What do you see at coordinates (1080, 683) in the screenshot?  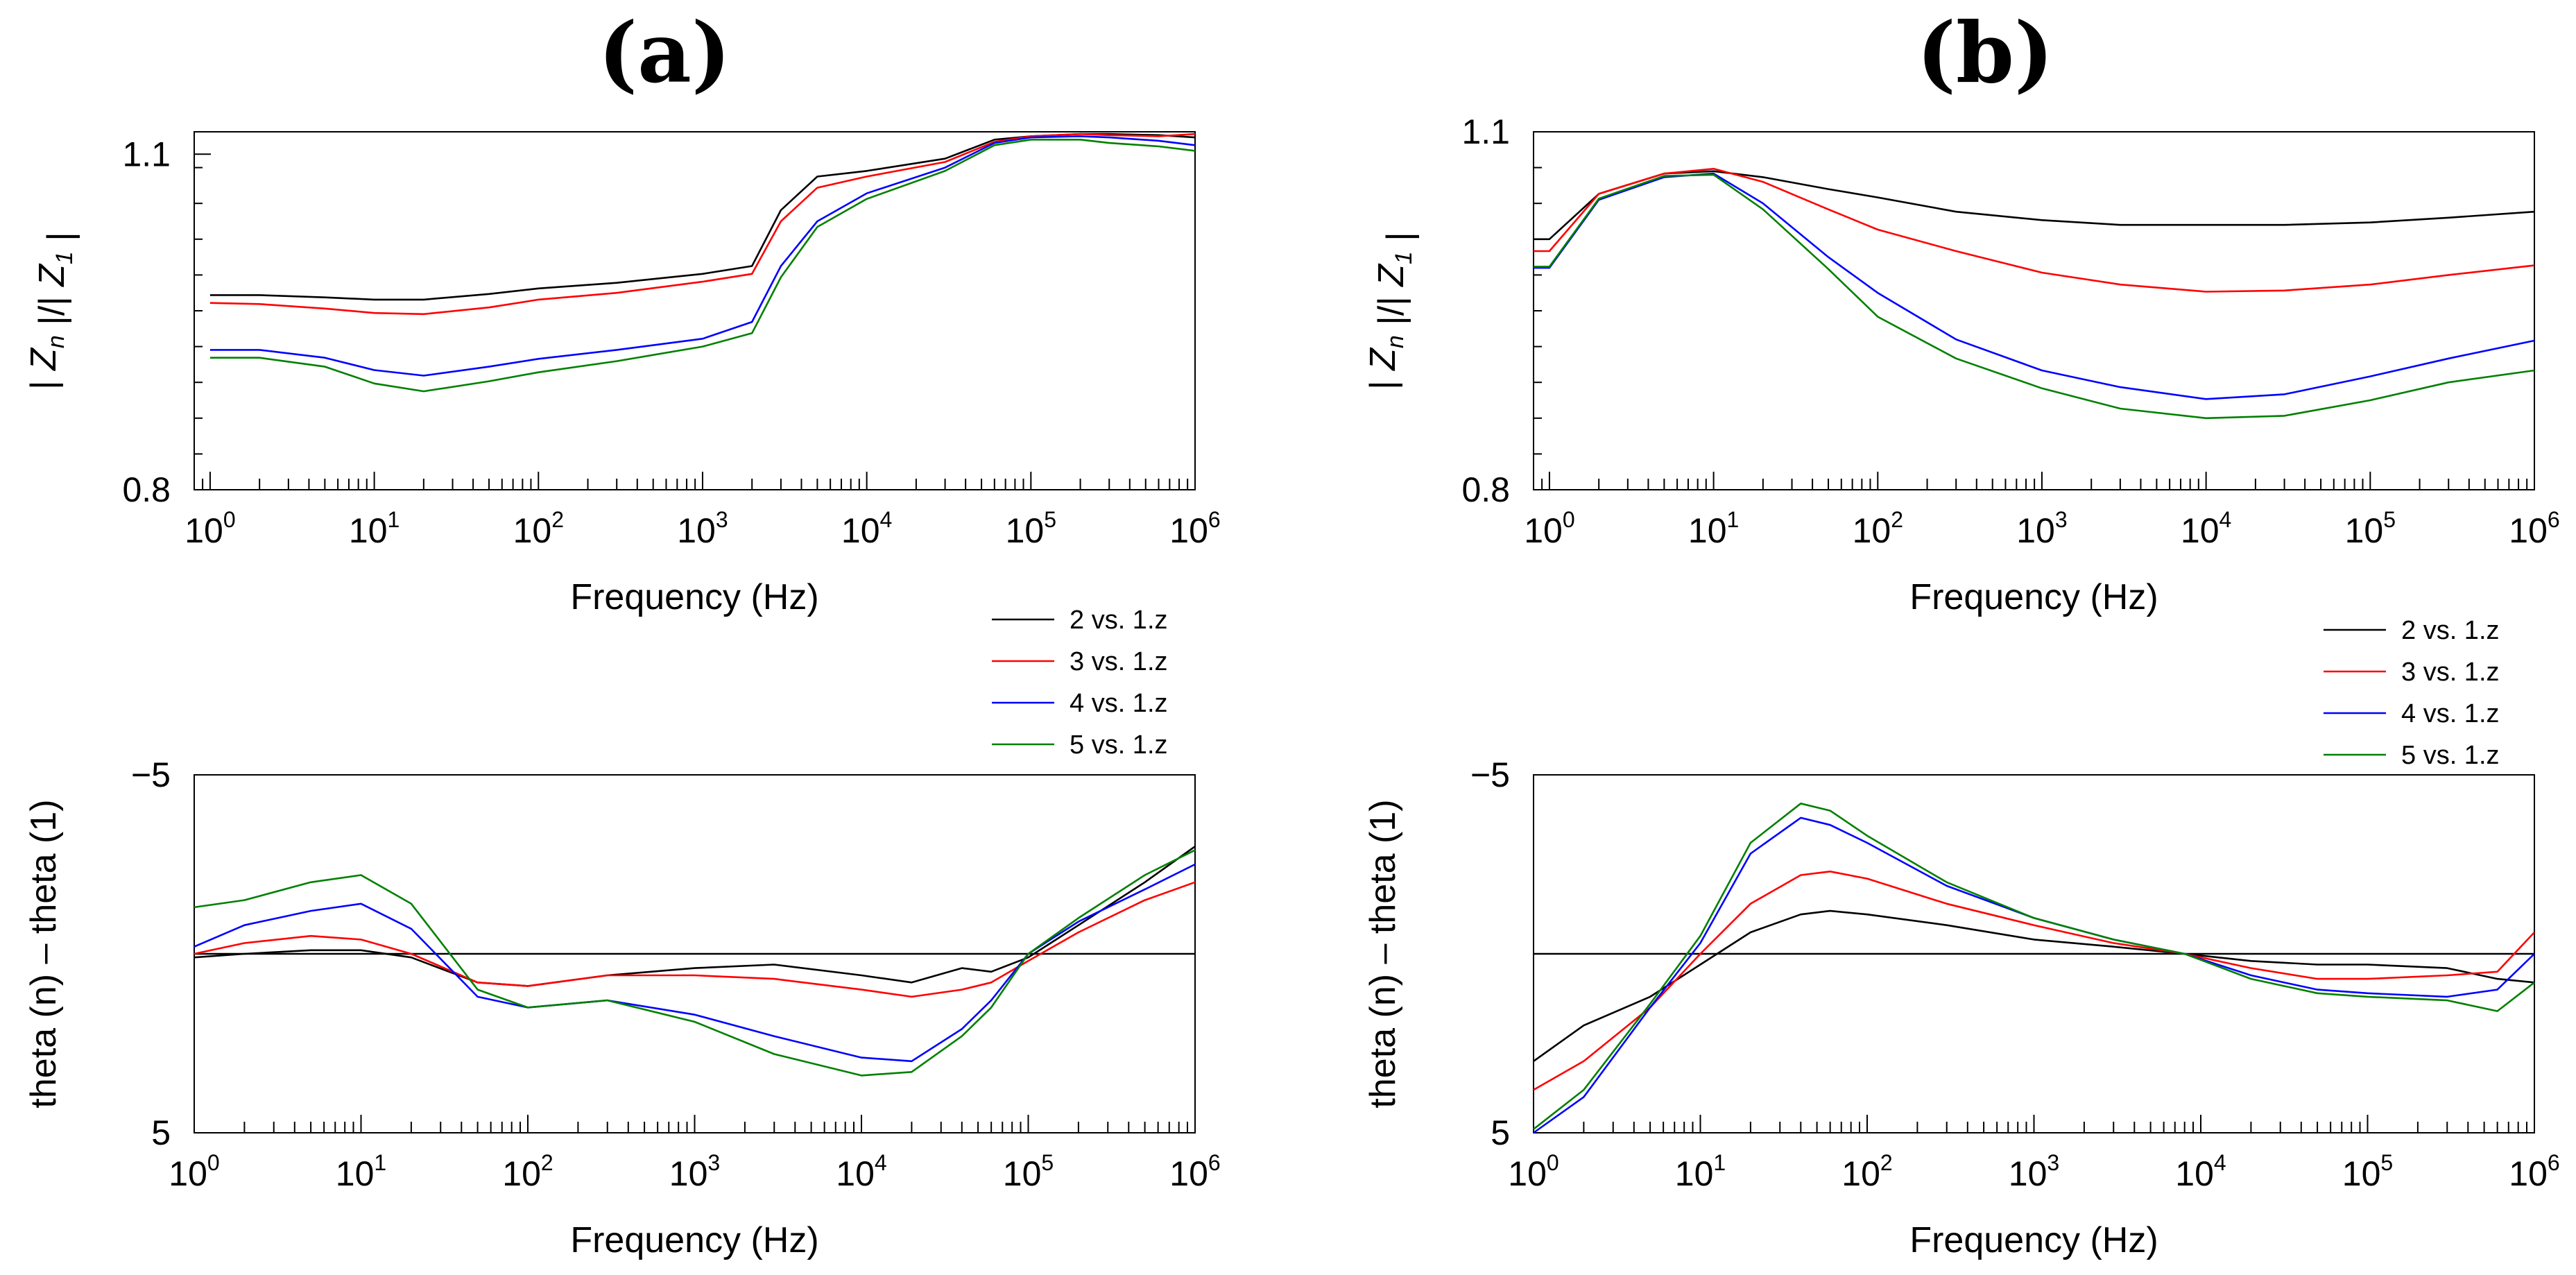 I see `legend-a: 2 vs. 1.z 3 vs. 1.z 4 vs. 1.z 5 vs. 1.z` at bounding box center [1080, 683].